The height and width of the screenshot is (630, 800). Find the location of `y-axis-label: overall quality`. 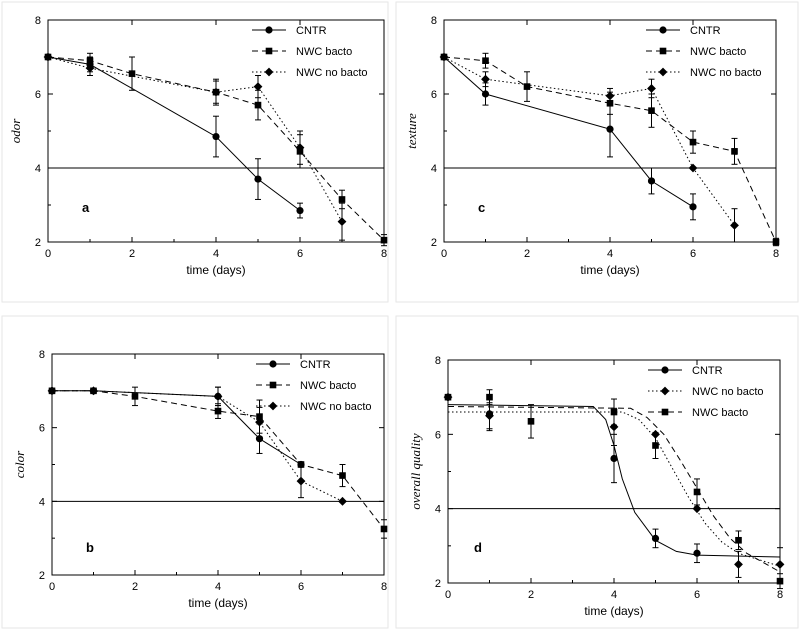

y-axis-label: overall quality is located at coordinates (415, 471).